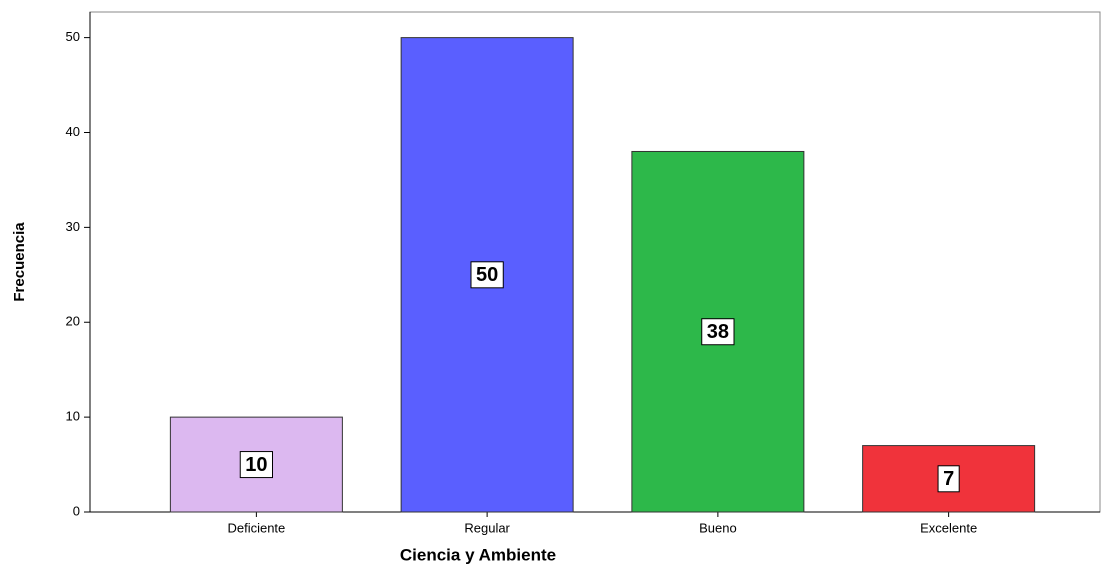 Image resolution: width=1104 pixels, height=567 pixels. Describe the element at coordinates (76, 510) in the screenshot. I see `y-tick-label: 0` at that location.